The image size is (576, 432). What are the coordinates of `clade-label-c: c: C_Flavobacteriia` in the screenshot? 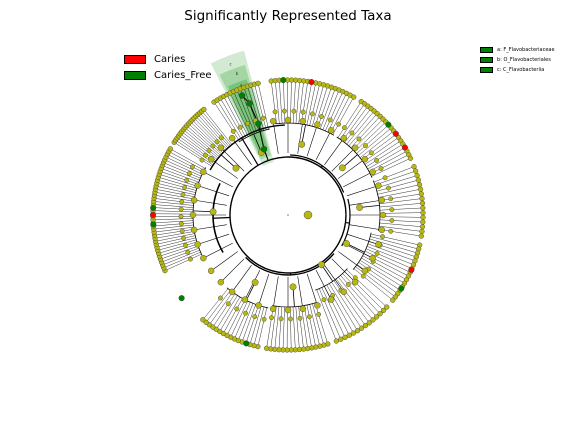 It's located at (521, 70).